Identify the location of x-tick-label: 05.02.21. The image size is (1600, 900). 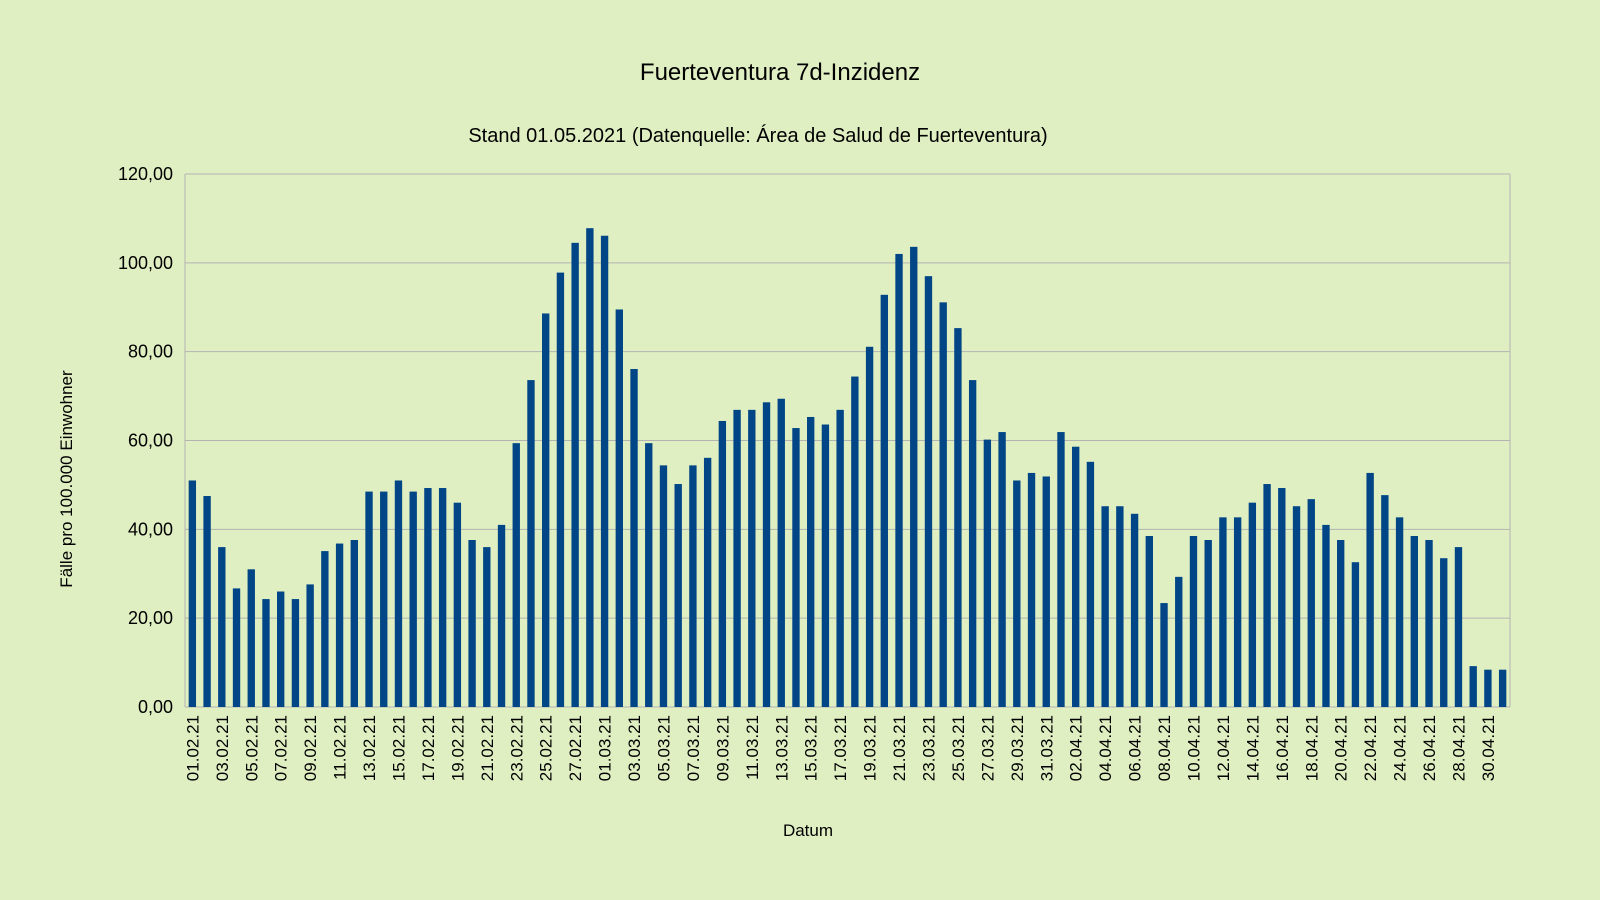
(251, 748).